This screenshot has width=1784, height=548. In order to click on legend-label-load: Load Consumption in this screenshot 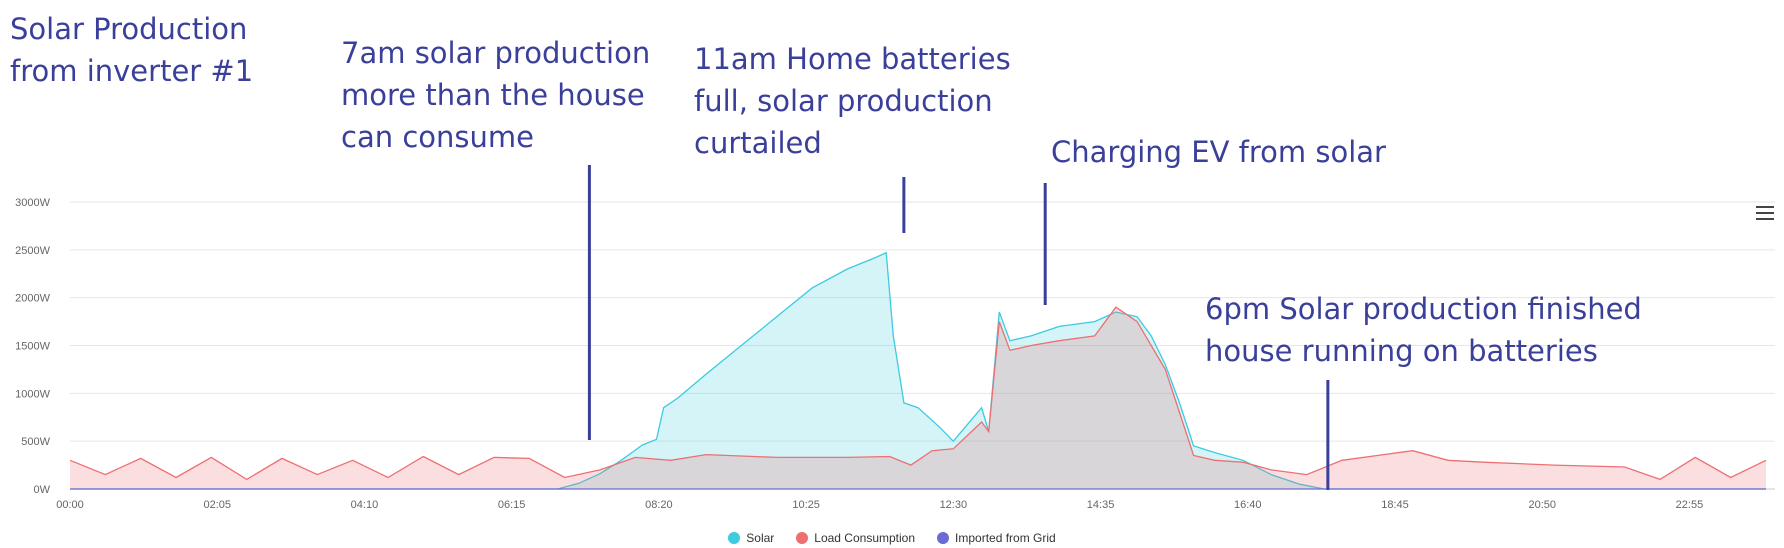, I will do `click(865, 538)`.